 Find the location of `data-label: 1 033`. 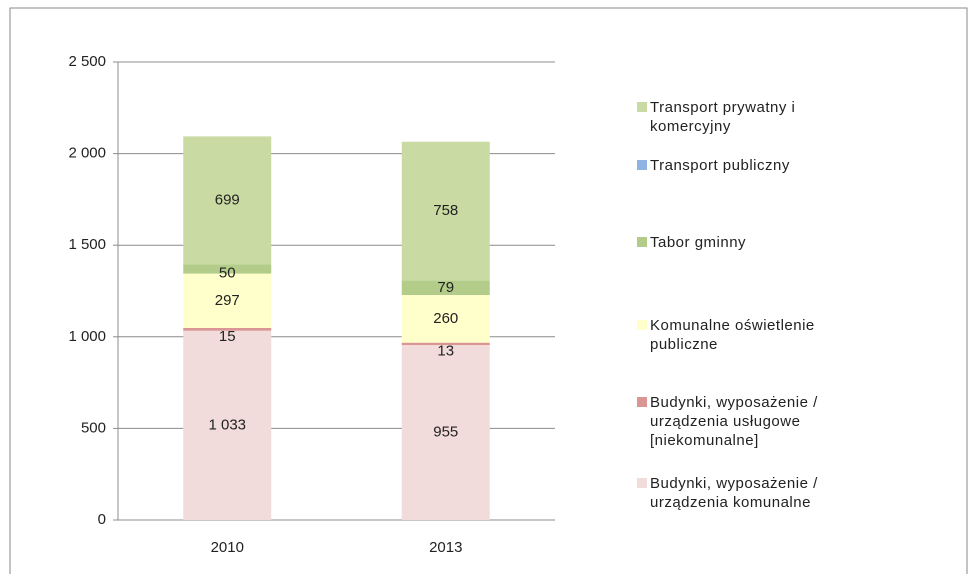

data-label: 1 033 is located at coordinates (227, 424).